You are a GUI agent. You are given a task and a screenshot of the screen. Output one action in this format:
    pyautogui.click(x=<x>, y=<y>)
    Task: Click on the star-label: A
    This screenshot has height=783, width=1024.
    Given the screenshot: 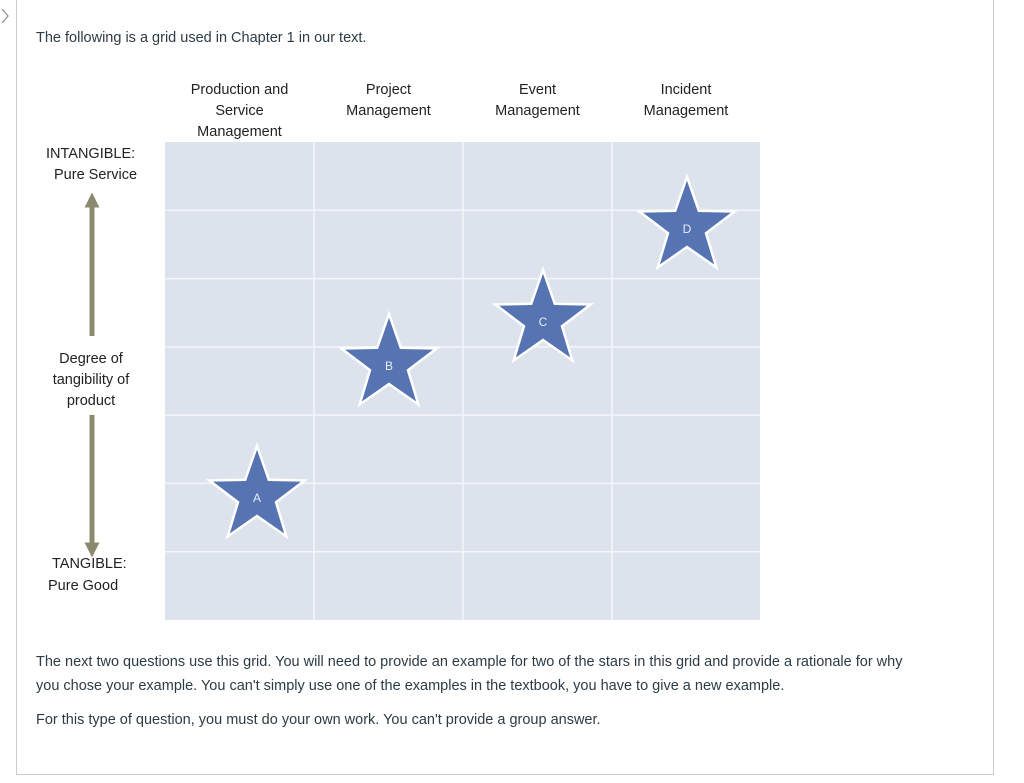 What is the action you would take?
    pyautogui.click(x=257, y=498)
    